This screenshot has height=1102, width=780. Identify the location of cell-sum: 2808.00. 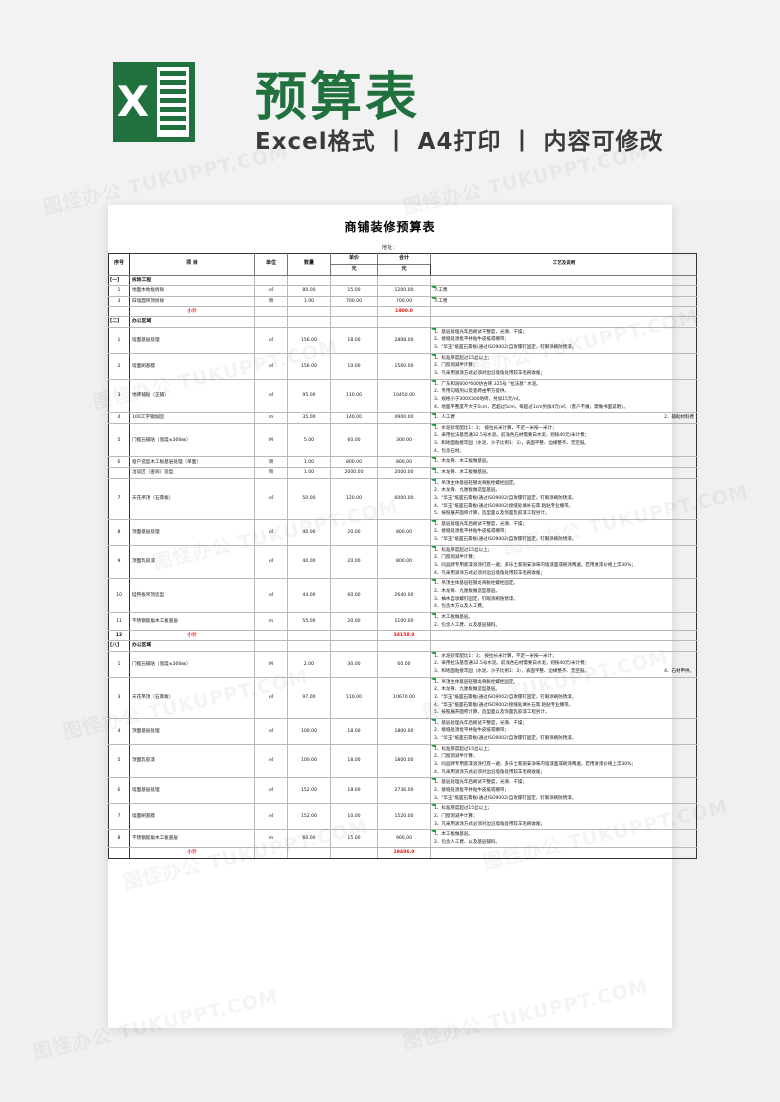
(404, 340).